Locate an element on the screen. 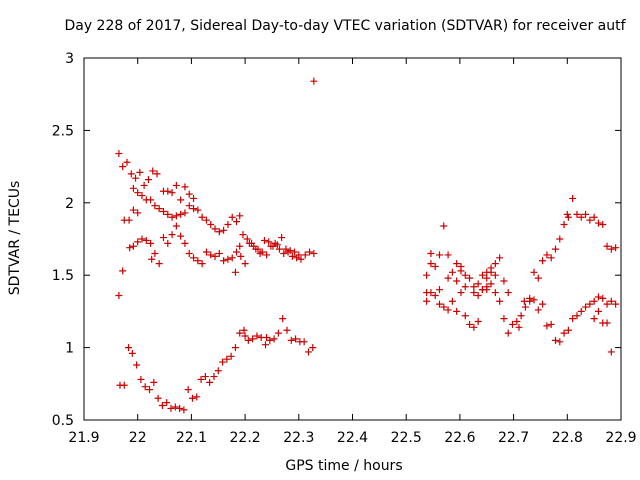  x-tick-label: 22.6 is located at coordinates (459, 438).